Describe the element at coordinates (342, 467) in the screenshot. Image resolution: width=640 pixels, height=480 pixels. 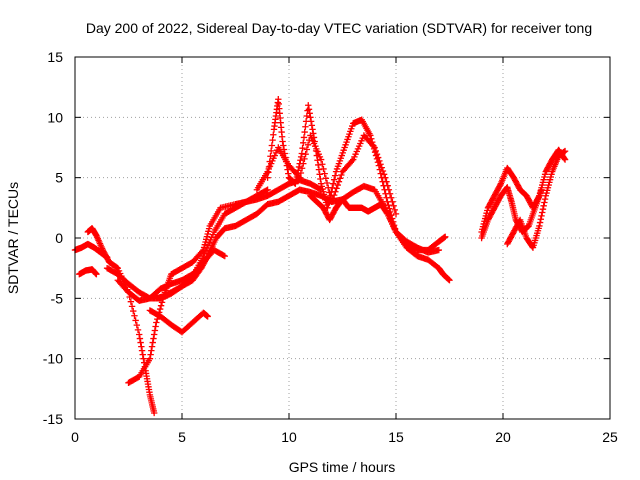
I see `x-axis-label: GPS time / hours` at that location.